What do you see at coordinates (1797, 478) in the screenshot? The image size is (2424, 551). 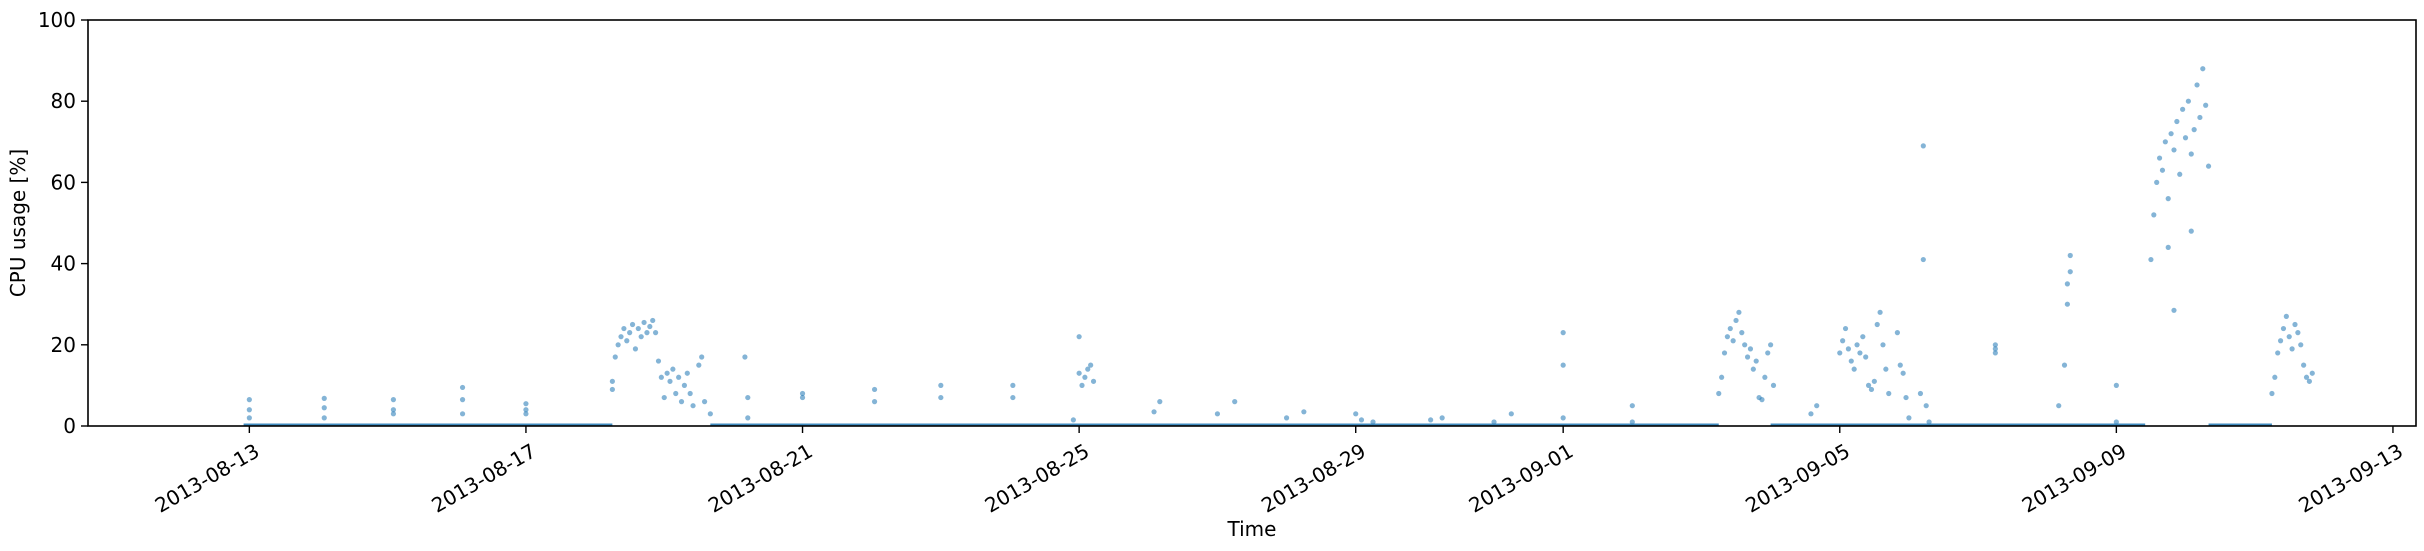 I see `x-tick-label: 2013-09-05` at bounding box center [1797, 478].